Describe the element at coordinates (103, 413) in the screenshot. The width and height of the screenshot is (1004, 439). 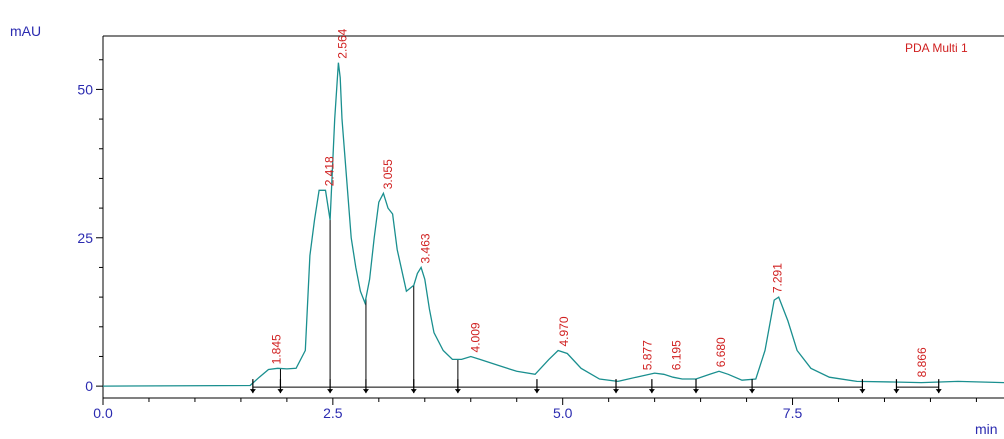
I see `x-tick-label: 0.0` at that location.